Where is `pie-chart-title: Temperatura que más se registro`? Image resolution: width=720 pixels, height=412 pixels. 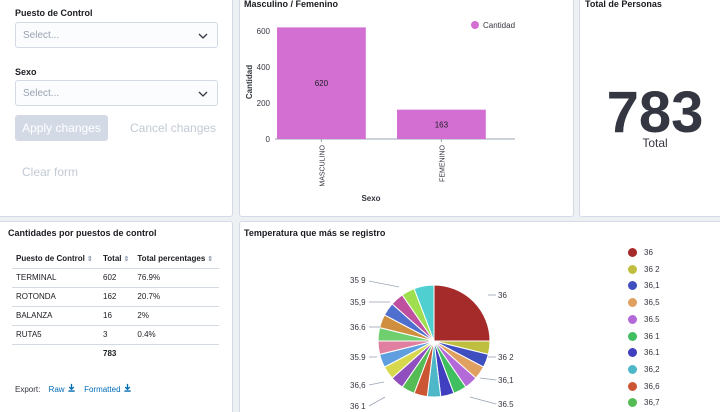
pie-chart-title: Temperatura que más se registro is located at coordinates (315, 233).